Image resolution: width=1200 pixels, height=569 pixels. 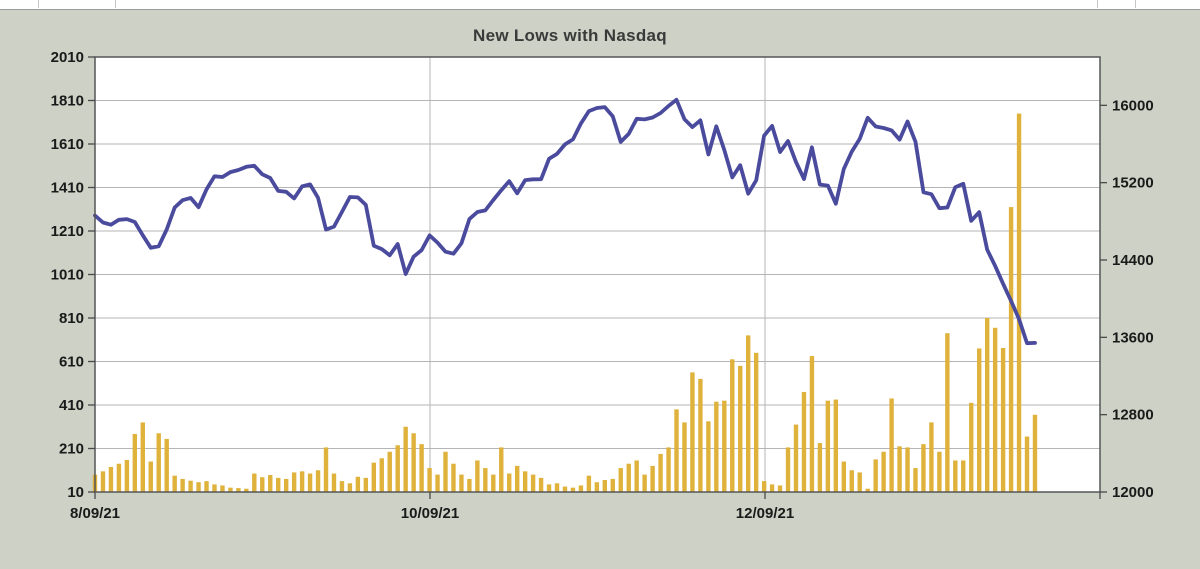 I want to click on left-axis-tick-label: 1010, so click(x=67, y=275).